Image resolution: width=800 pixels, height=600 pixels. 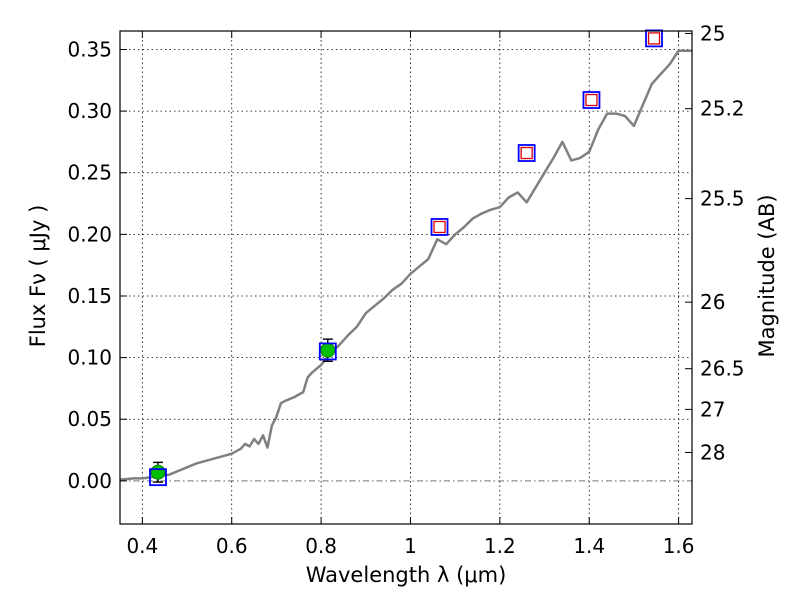 I want to click on y2-tick-label: 25.2, so click(x=722, y=109).